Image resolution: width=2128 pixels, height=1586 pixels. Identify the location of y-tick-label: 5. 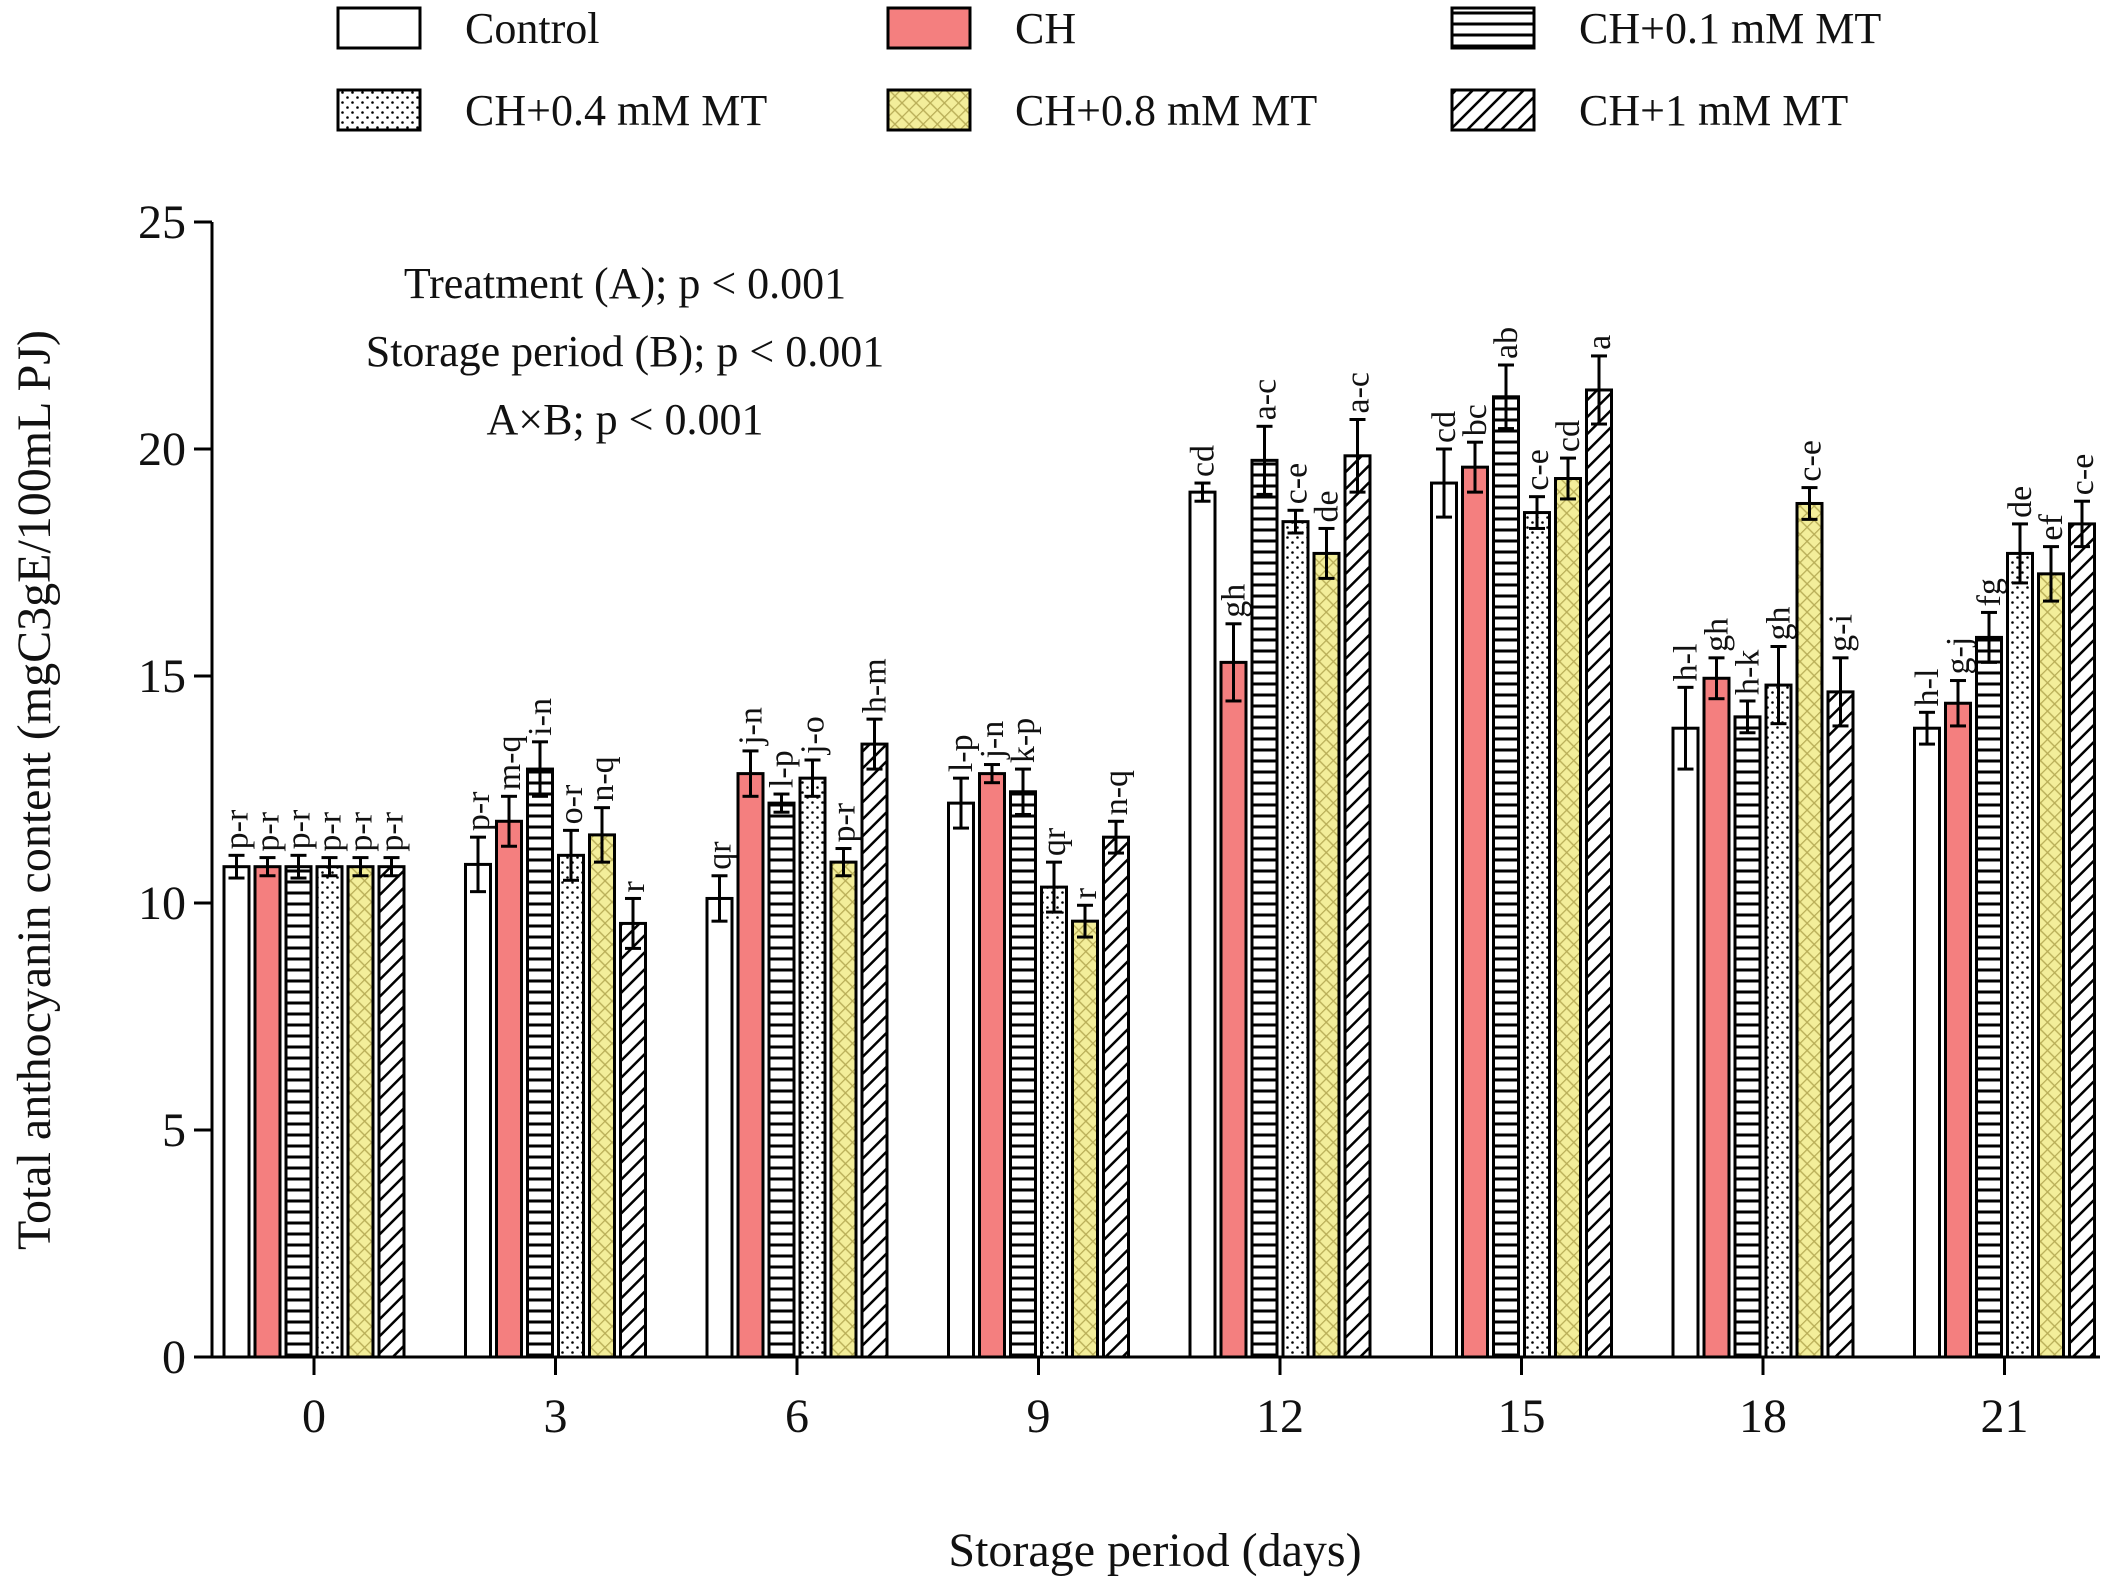
(174, 1130).